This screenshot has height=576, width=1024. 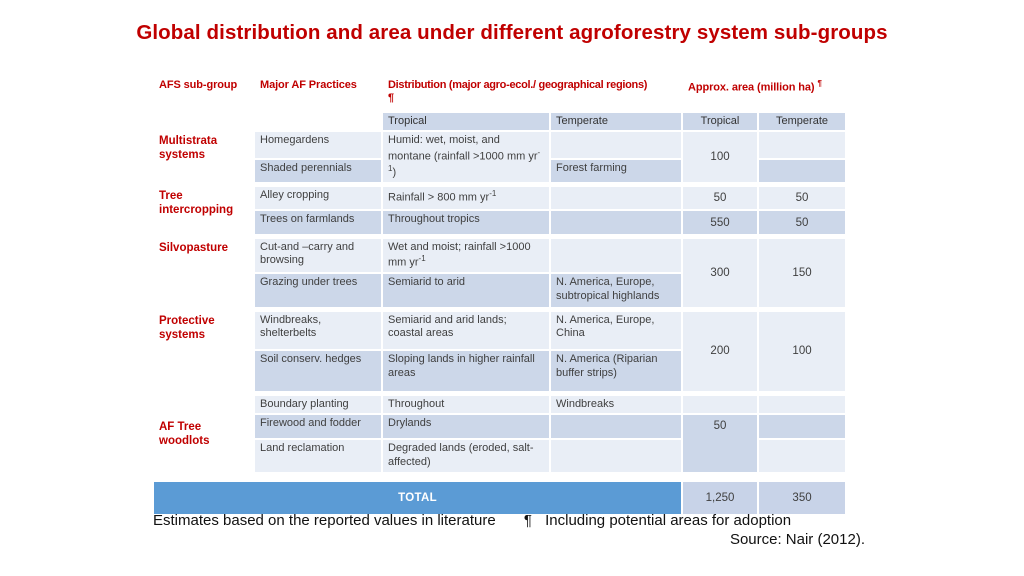 I want to click on dist-text: Wet and moist; rainfall >1000 mm yr, so click(x=459, y=254).